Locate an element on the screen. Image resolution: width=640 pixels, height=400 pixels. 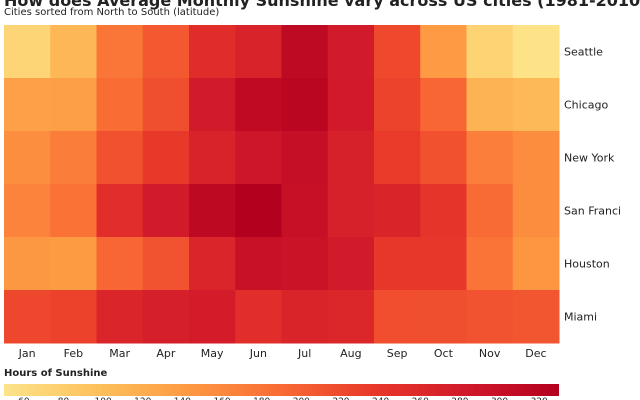
x-tick-label: Oct is located at coordinates (444, 353).